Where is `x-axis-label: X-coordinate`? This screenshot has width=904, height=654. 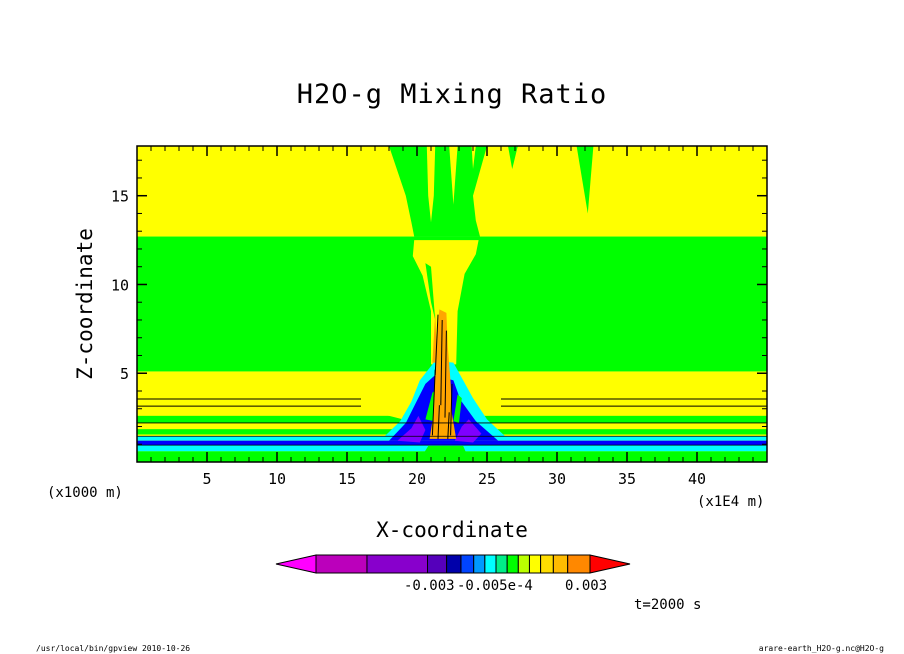 x-axis-label: X-coordinate is located at coordinates (452, 530).